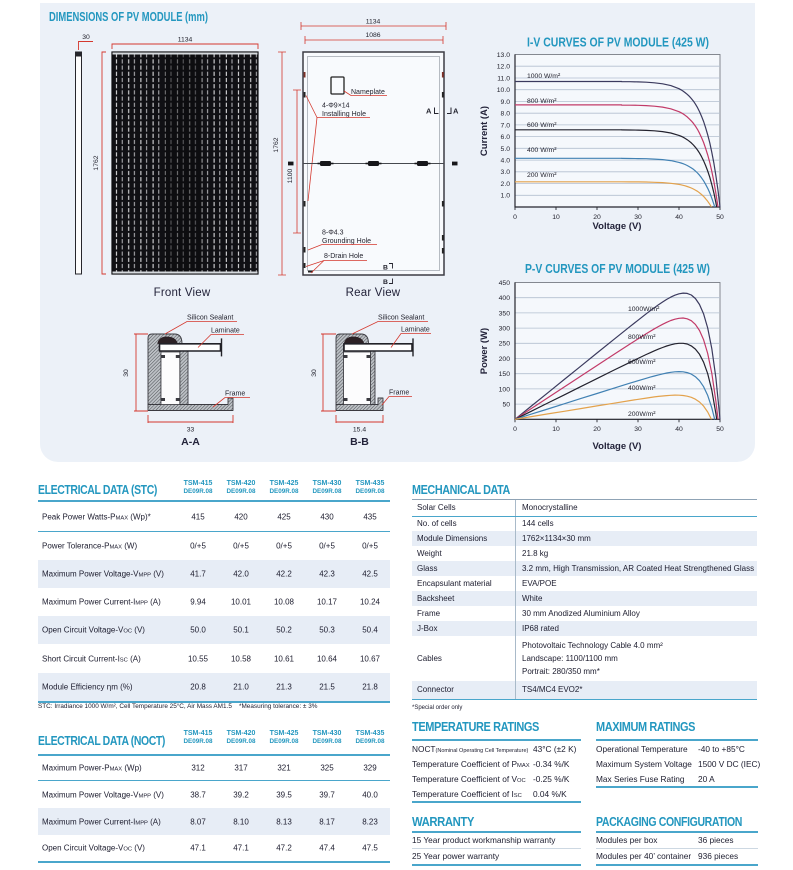  Describe the element at coordinates (191, 430) in the screenshot. I see `svg-text: 33` at that location.